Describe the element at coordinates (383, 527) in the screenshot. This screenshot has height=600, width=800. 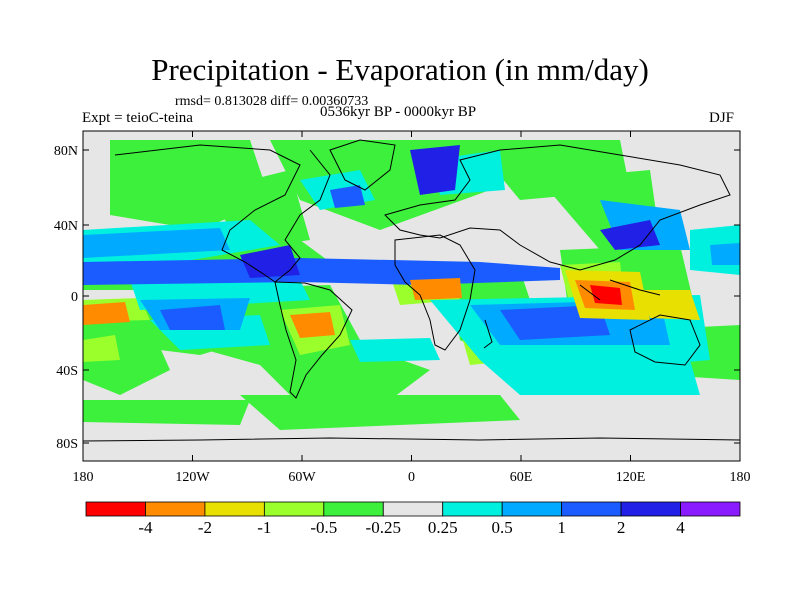
I see `colorbar-label: -0.25` at that location.